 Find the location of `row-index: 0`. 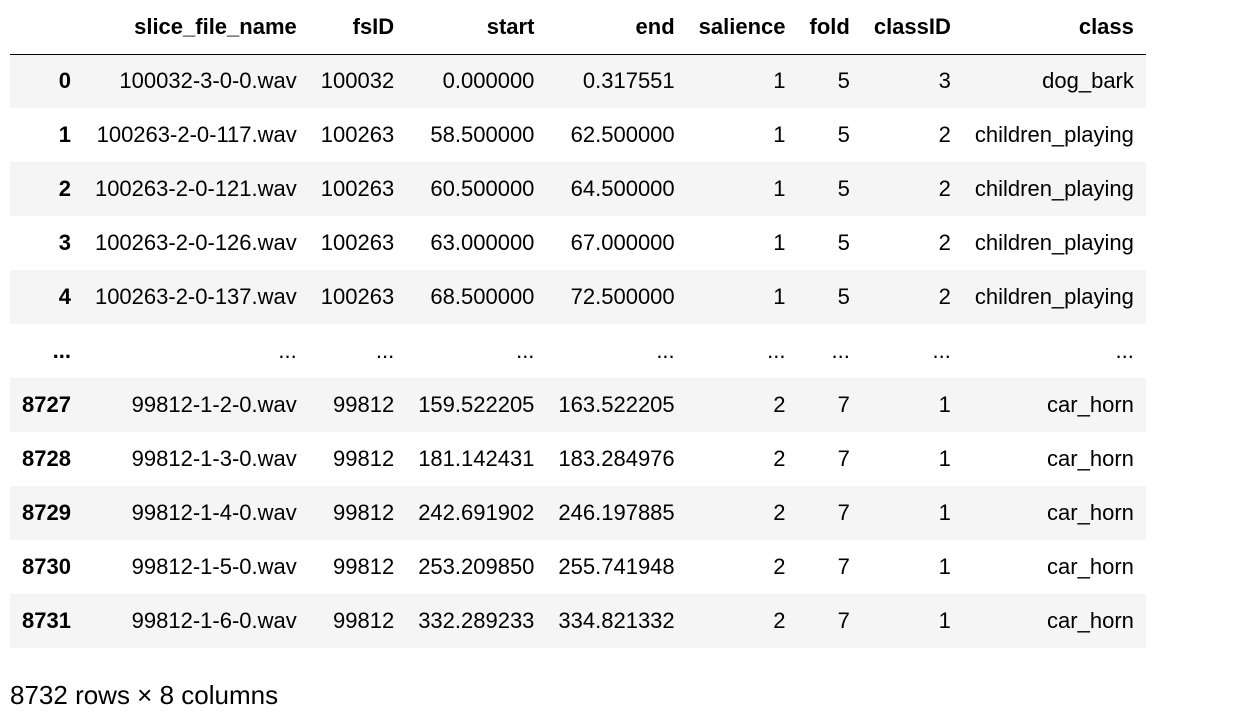

row-index: 0 is located at coordinates (64, 81).